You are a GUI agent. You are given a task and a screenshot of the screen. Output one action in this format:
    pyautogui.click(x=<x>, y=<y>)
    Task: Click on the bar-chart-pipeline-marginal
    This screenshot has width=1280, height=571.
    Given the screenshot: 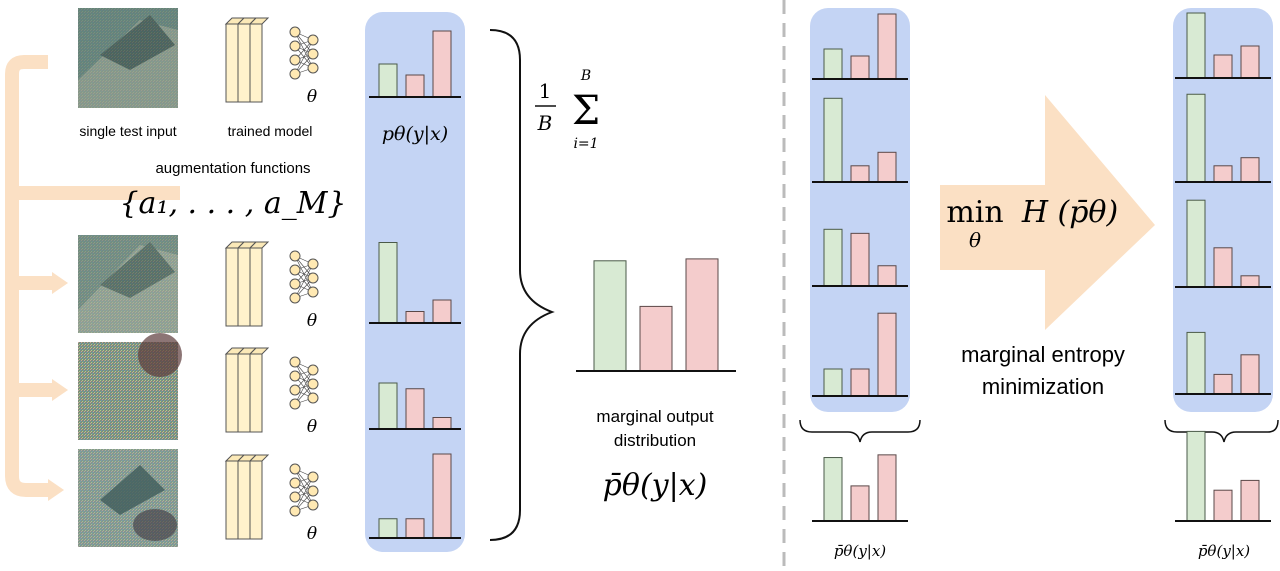 What is the action you would take?
    pyautogui.click(x=656, y=315)
    